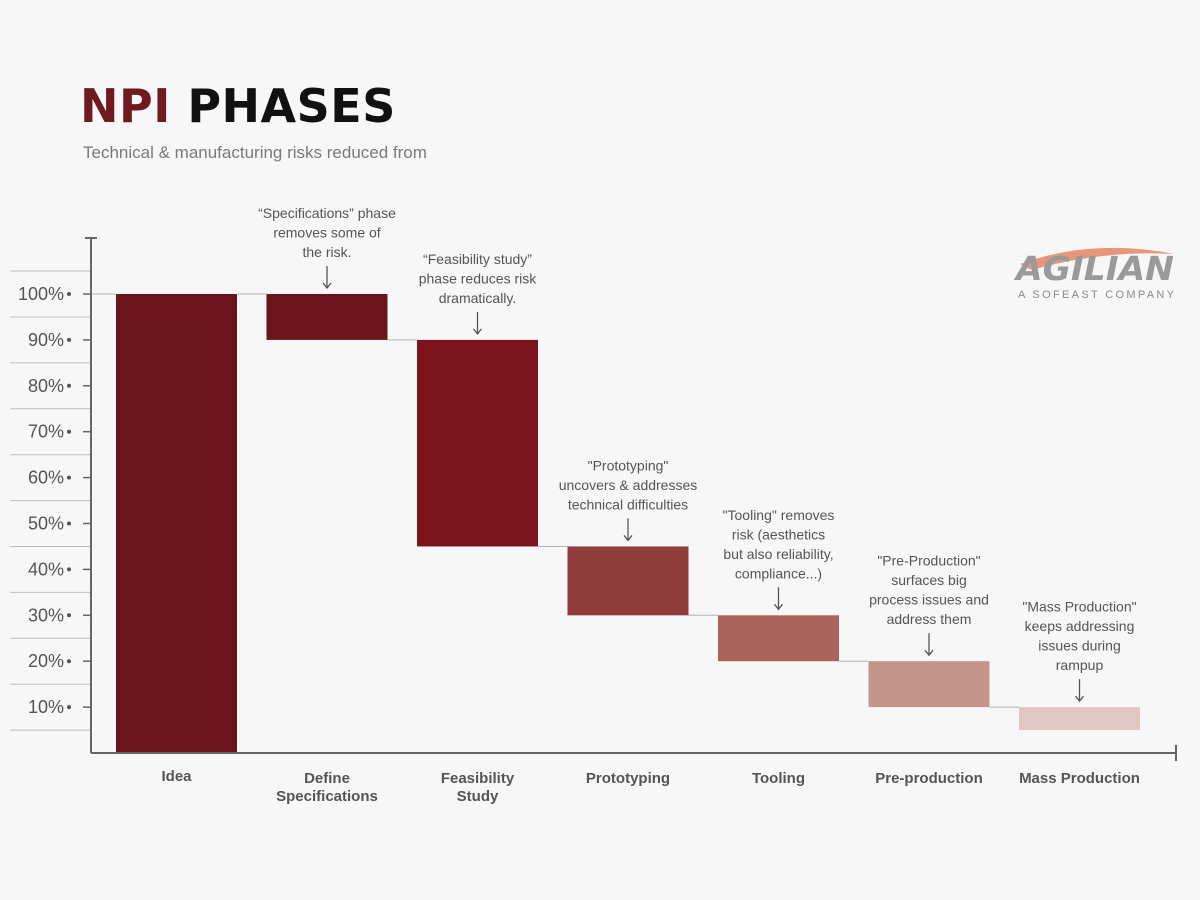 This screenshot has width=1200, height=900. I want to click on logo-swoosh, so click(1097, 258).